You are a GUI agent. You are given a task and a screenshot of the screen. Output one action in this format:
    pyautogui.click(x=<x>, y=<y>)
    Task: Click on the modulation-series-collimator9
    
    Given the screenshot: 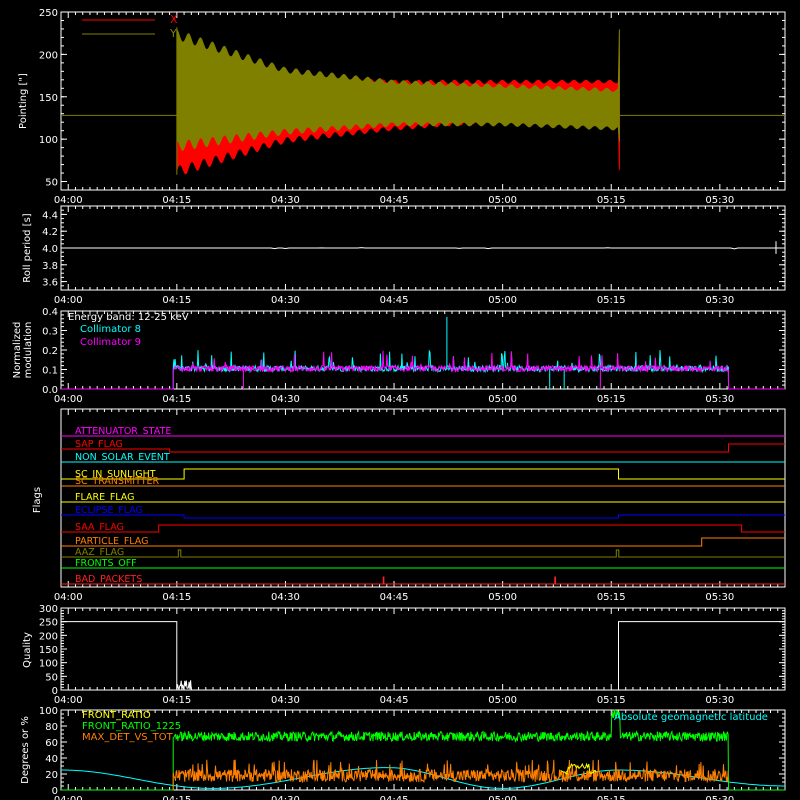 What is the action you would take?
    pyautogui.click(x=423, y=370)
    